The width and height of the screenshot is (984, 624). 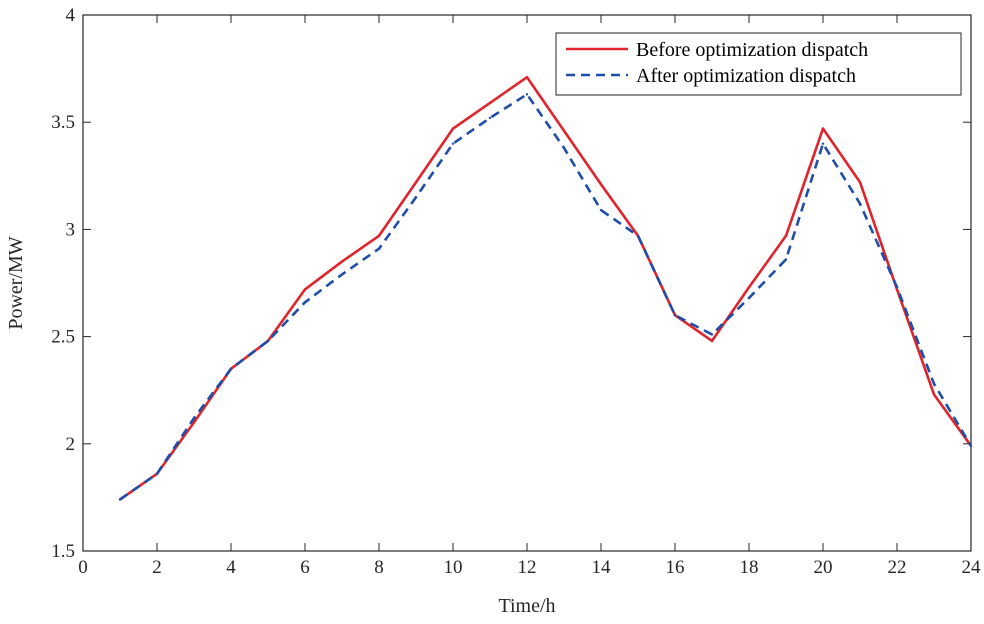 I want to click on x-tick-label: 20, so click(x=823, y=567).